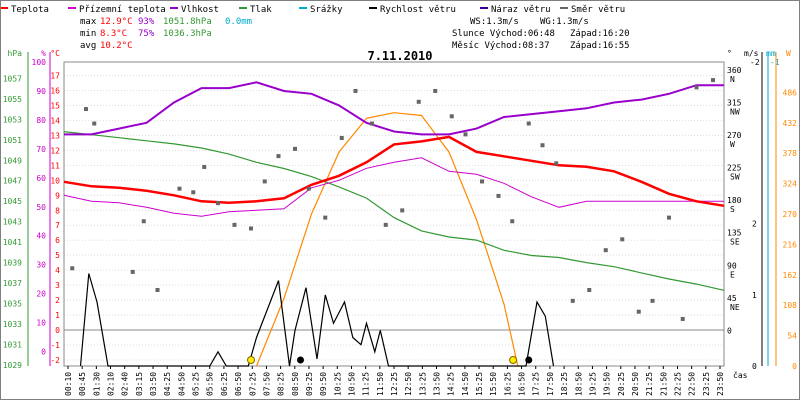 This screenshot has height=400, width=800. What do you see at coordinates (300, 360) in the screenshot?
I see `moonrise-marker` at bounding box center [300, 360].